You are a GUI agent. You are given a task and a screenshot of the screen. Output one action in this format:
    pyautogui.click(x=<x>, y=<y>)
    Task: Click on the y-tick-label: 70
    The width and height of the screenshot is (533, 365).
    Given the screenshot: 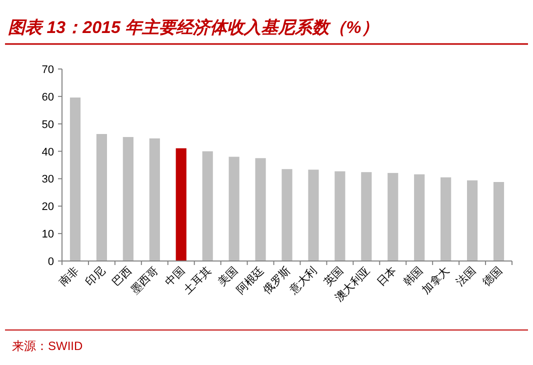 What is the action you would take?
    pyautogui.click(x=48, y=70)
    